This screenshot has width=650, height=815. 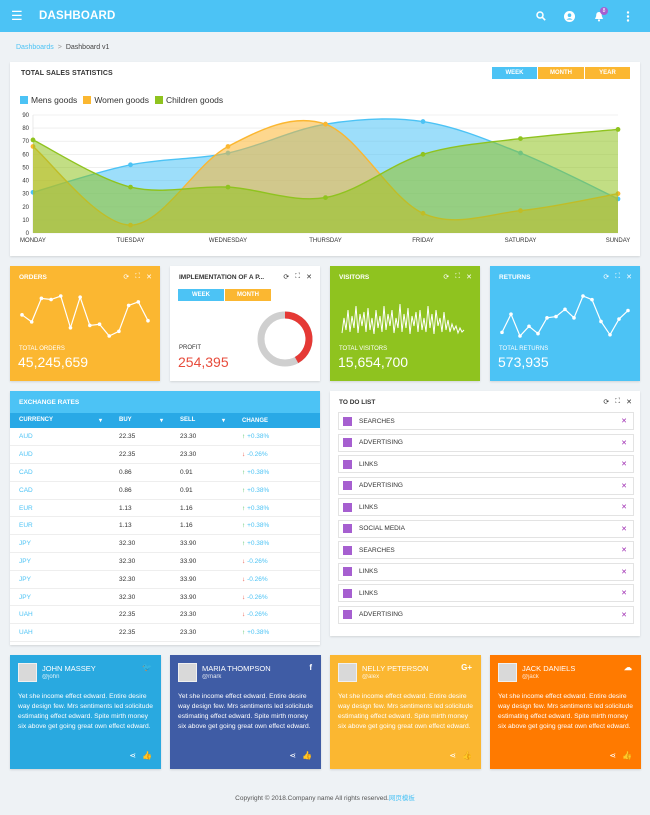 What do you see at coordinates (371, 677) in the screenshot?
I see `user-handle: @alex` at bounding box center [371, 677].